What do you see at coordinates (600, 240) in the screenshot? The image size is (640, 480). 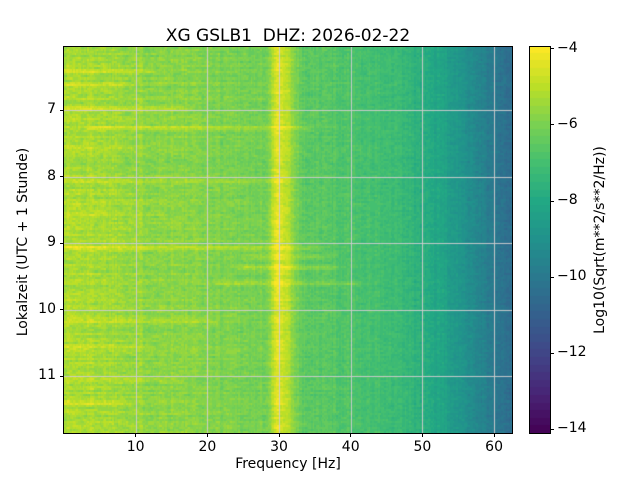 I see `colorbar-label: Log10(Sqrt(m**2/s**2/Hz))` at bounding box center [600, 240].